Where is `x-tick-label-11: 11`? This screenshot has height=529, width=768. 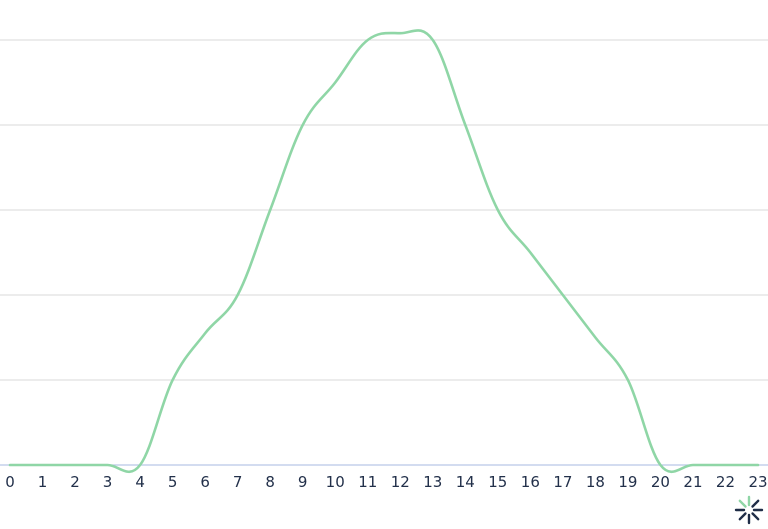 x-tick-label-11: 11 is located at coordinates (367, 482).